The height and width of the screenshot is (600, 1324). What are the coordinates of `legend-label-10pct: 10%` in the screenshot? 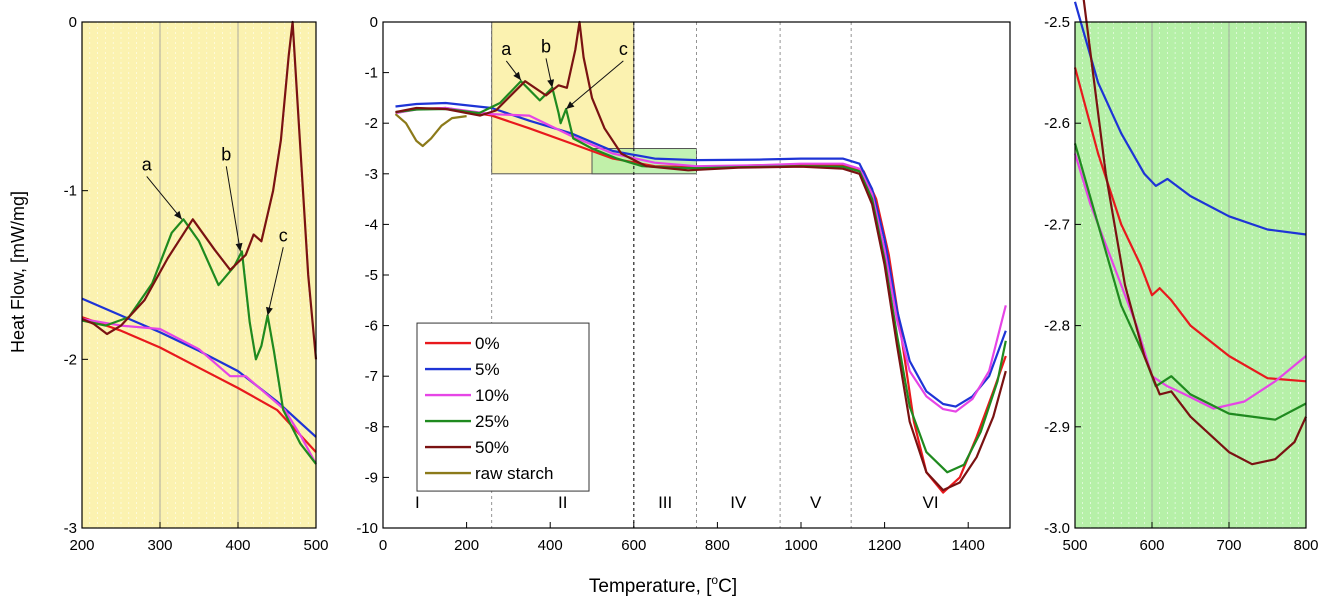 It's located at (492, 395).